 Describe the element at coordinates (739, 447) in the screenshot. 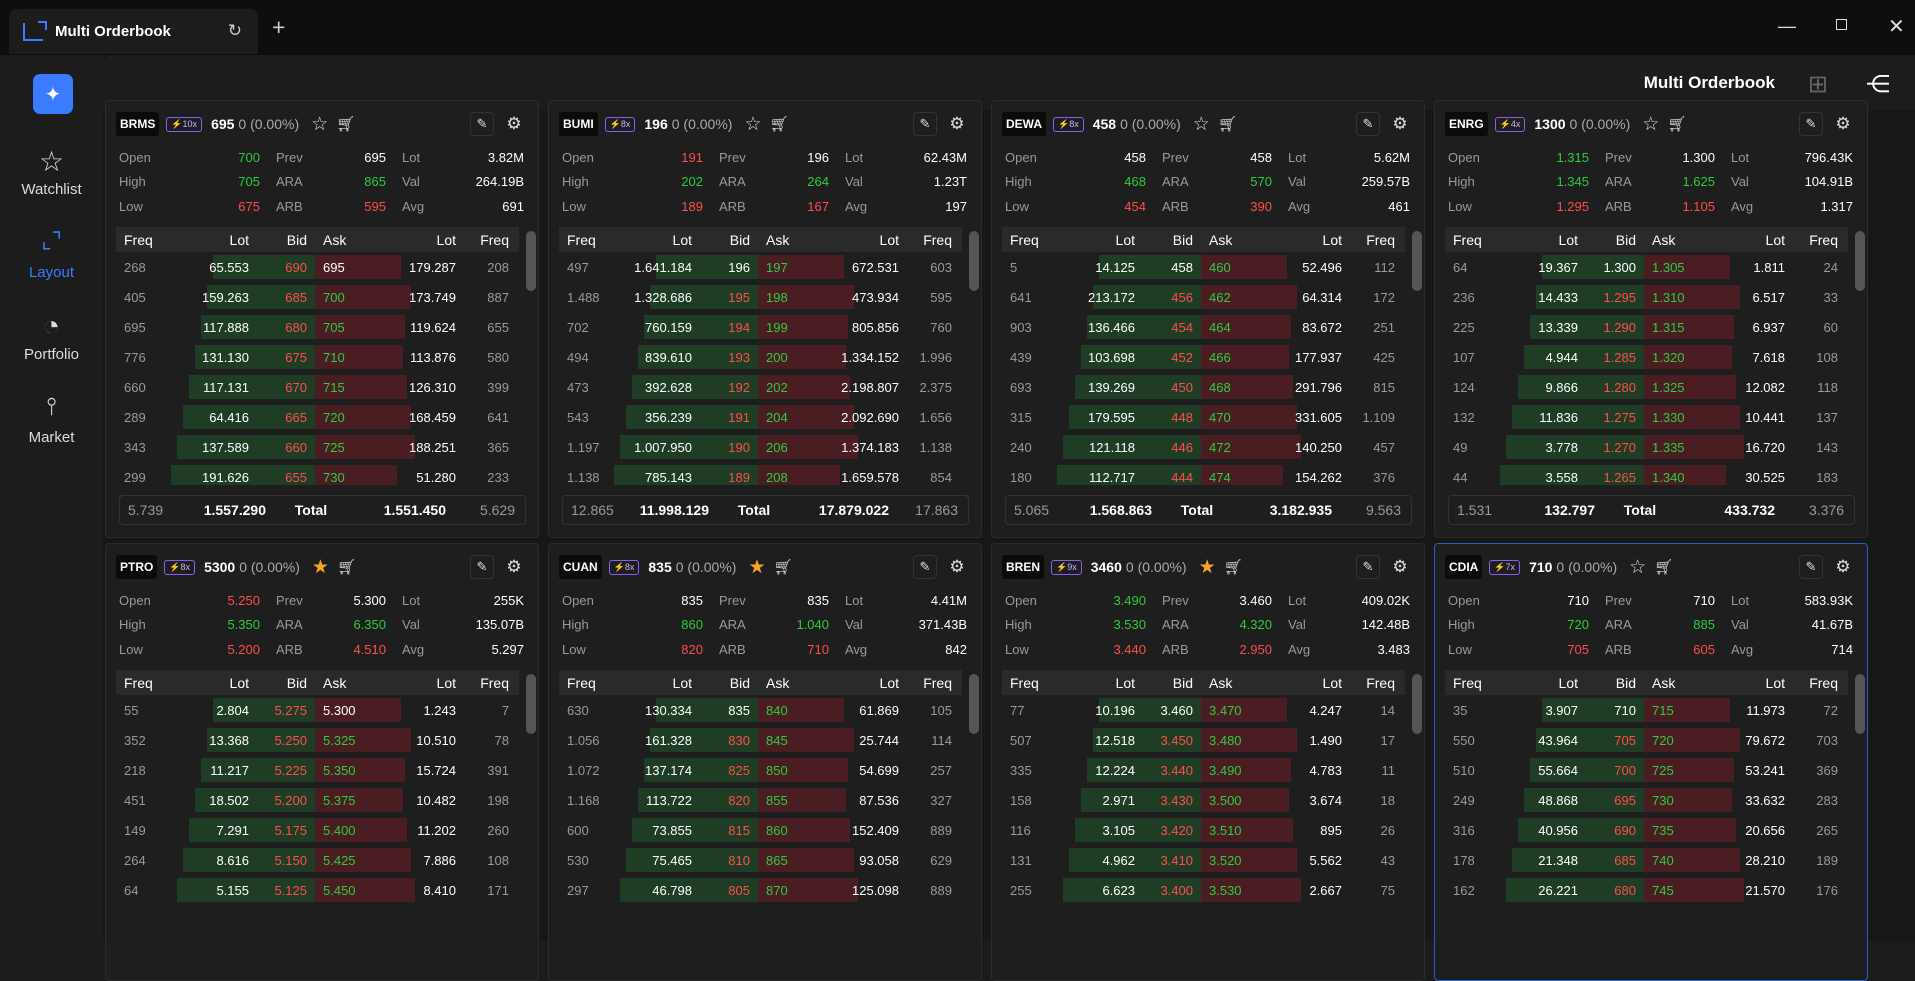

I see `bid-price: 190` at that location.